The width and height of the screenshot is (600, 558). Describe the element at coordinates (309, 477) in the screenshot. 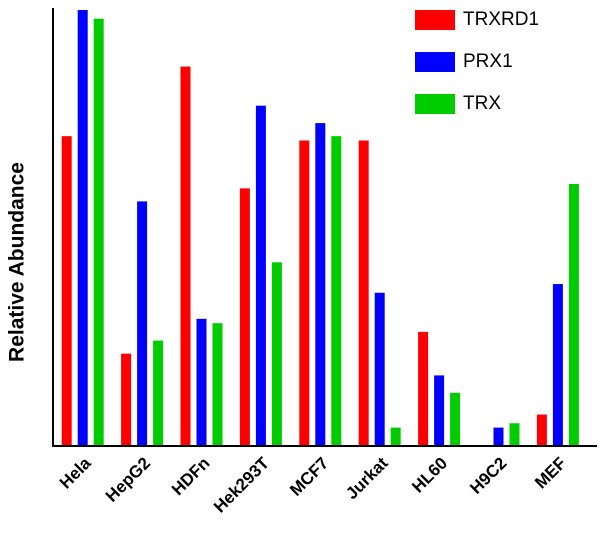

I see `x-tick-label: MCF7` at that location.